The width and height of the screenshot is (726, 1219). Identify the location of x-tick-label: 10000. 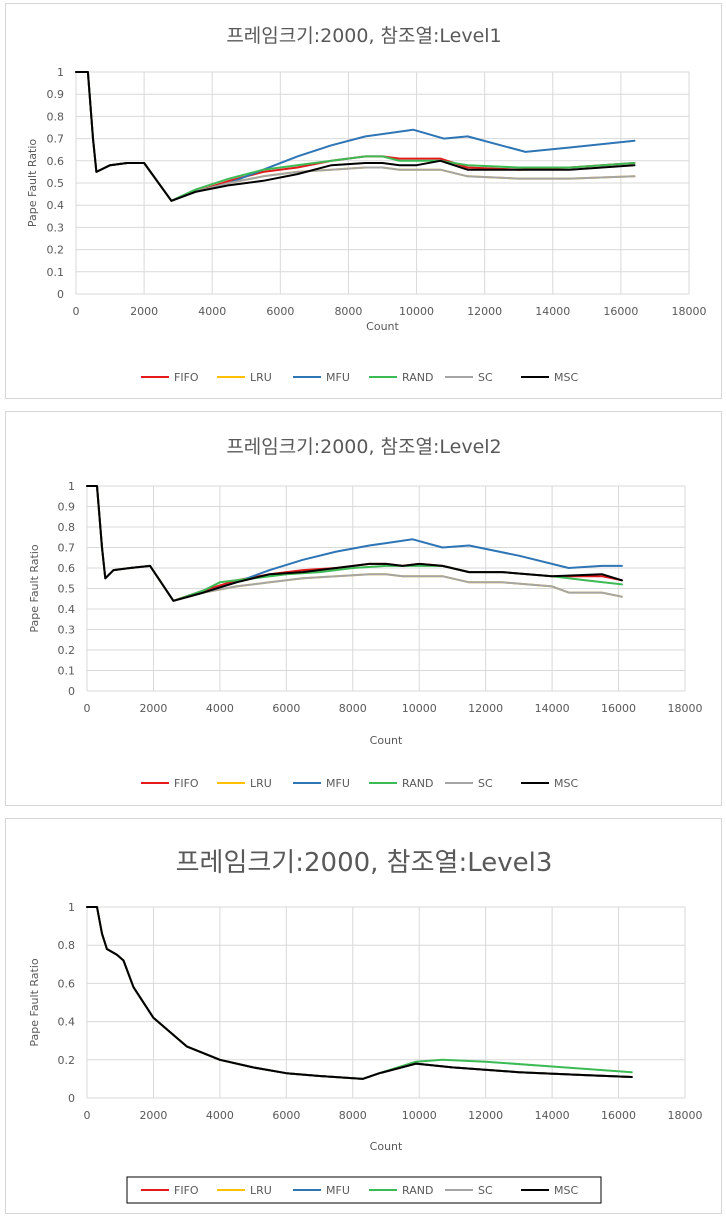
(416, 311).